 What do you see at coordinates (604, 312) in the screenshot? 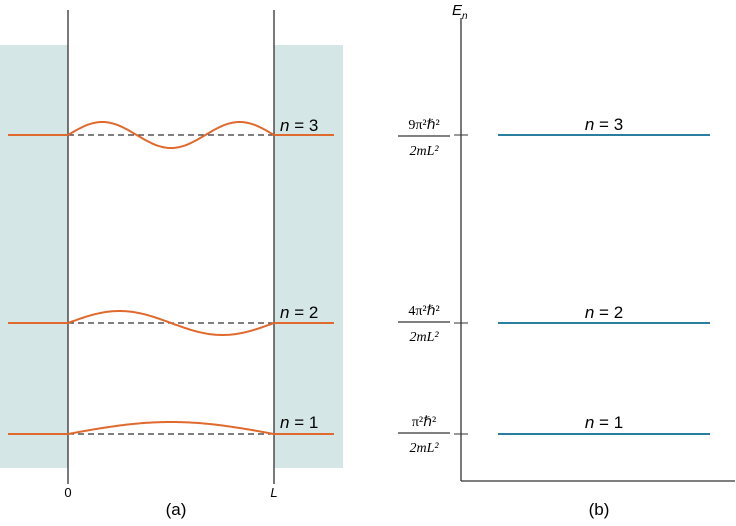
I see `level-label-n2: n = 2` at bounding box center [604, 312].